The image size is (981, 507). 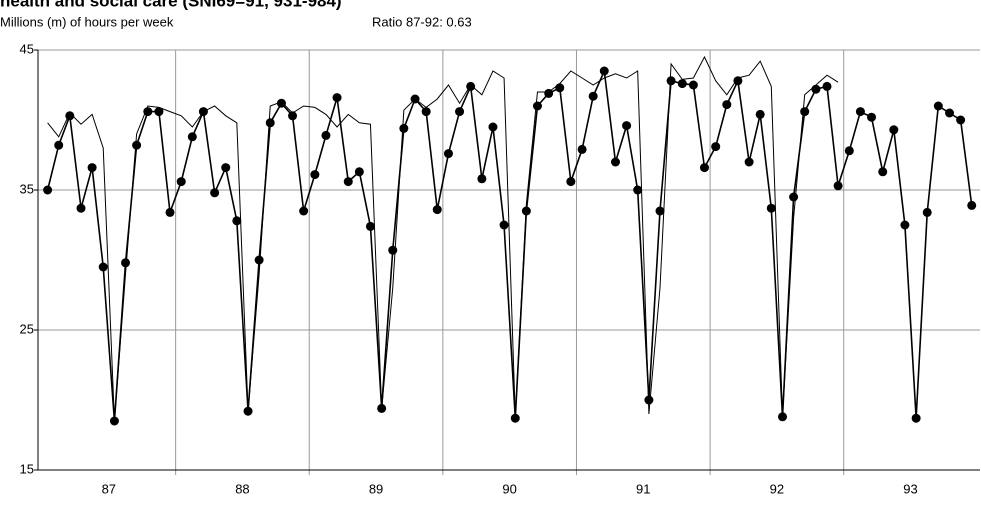 What do you see at coordinates (27, 468) in the screenshot?
I see `y-tick-label: 15` at bounding box center [27, 468].